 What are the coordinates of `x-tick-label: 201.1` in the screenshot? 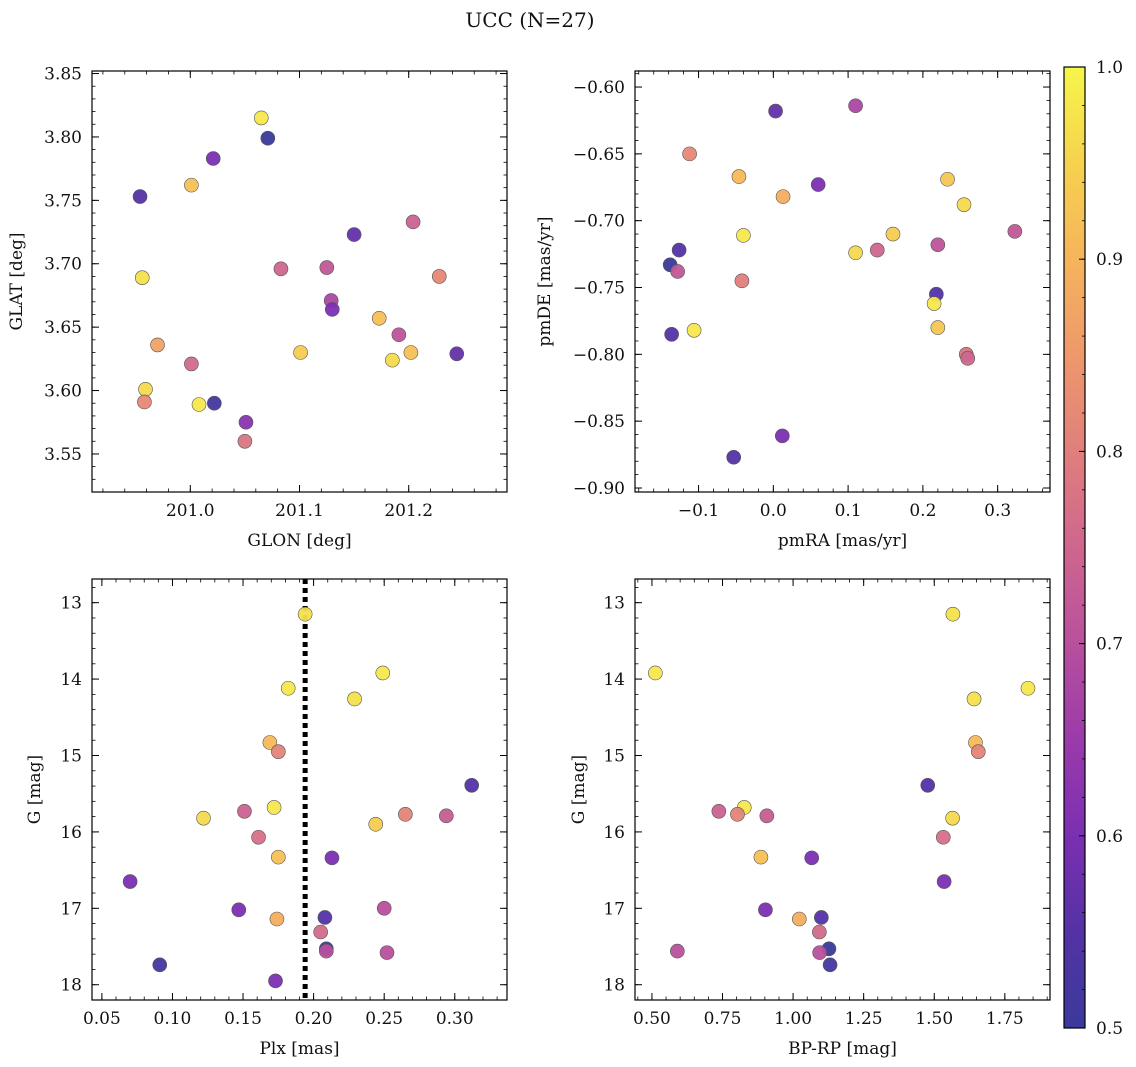 It's located at (299, 511).